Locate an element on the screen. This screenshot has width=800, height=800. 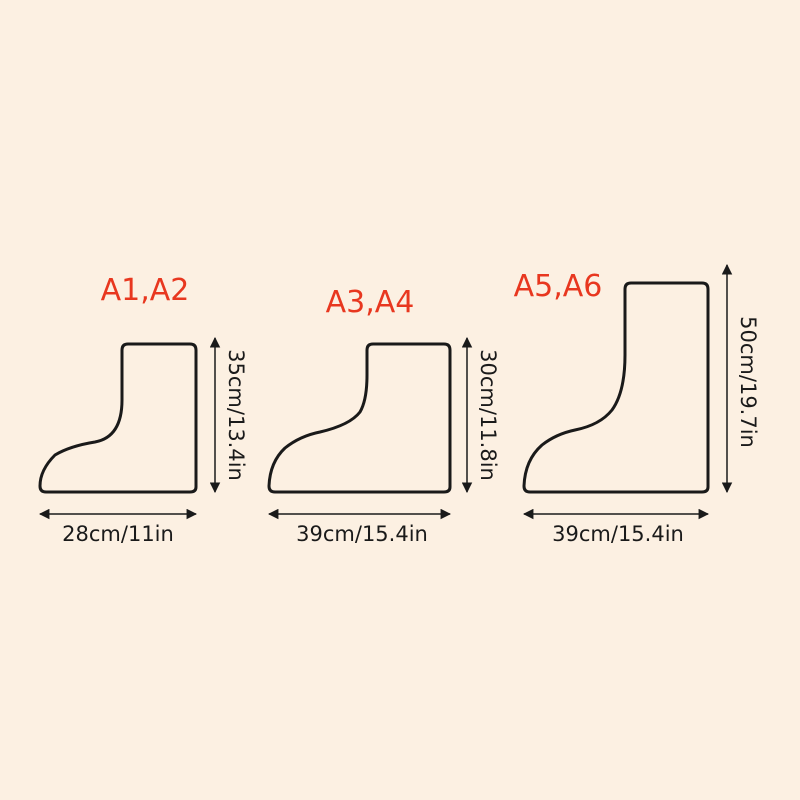
size-group-a5-a6: A5,A6 50cm/19.7in 39cm/15.4in is located at coordinates (637, 404).